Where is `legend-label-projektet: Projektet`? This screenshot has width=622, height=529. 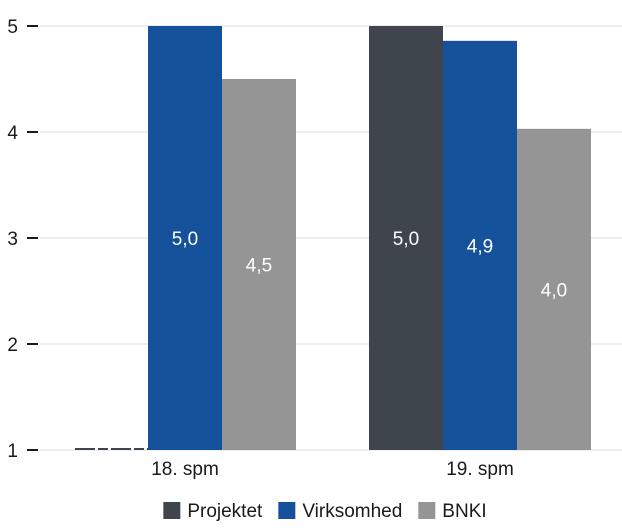 legend-label-projektet: Projektet is located at coordinates (225, 511).